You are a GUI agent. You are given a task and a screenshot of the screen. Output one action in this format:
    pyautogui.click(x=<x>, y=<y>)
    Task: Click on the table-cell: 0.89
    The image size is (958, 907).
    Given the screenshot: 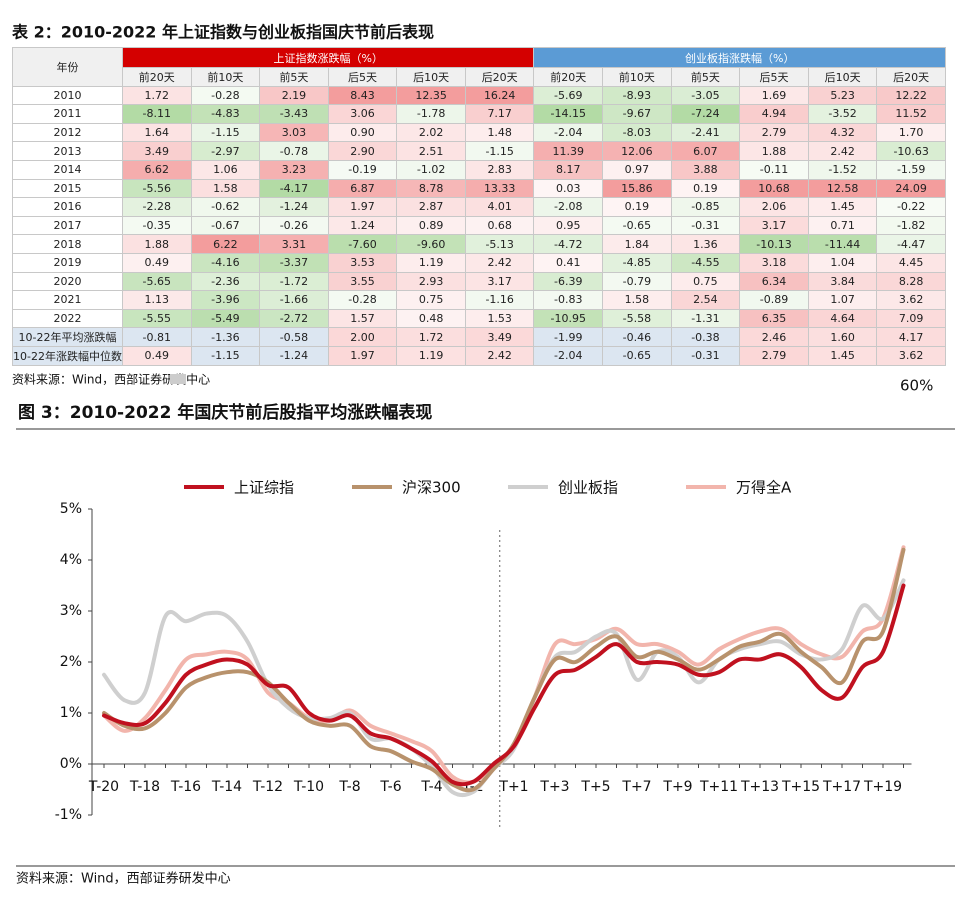 What is the action you would take?
    pyautogui.click(x=431, y=225)
    